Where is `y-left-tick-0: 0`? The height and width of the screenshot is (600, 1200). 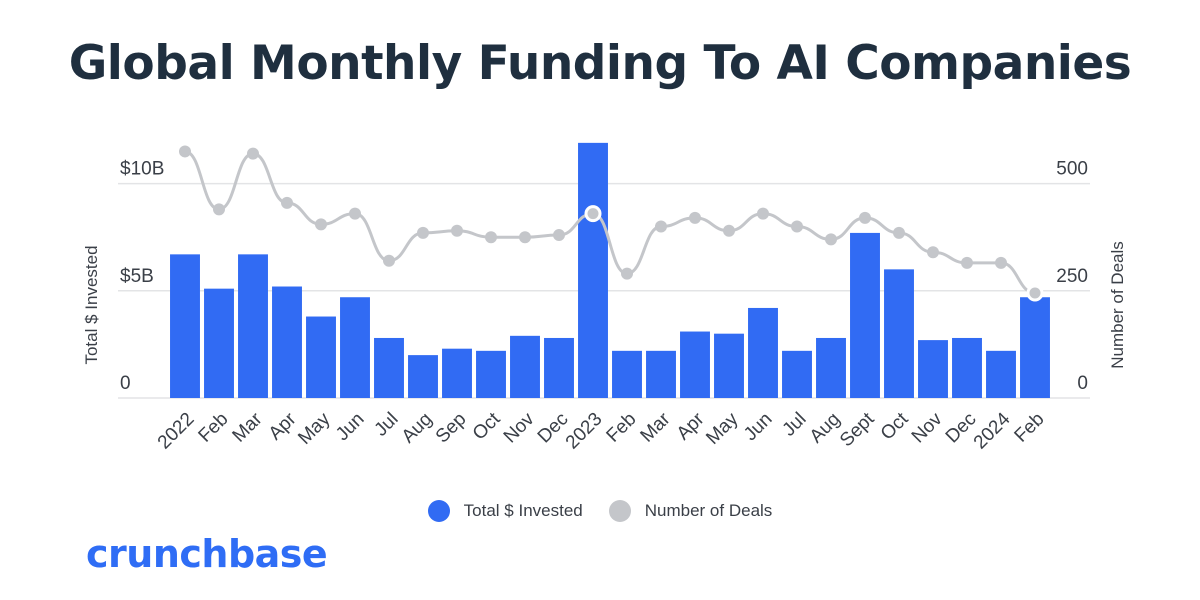
y-left-tick-0: 0 is located at coordinates (125, 383).